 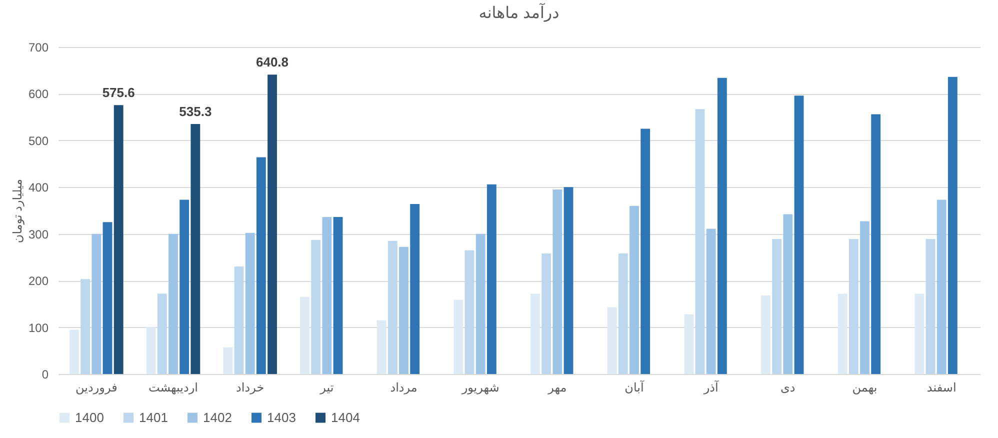 What do you see at coordinates (38, 47) in the screenshot?
I see `y-tick-label: 700` at bounding box center [38, 47].